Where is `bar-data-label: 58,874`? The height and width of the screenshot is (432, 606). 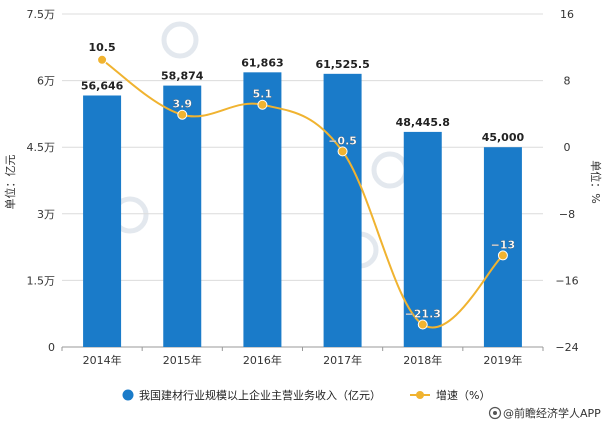
bar-data-label: 58,874 is located at coordinates (182, 76).